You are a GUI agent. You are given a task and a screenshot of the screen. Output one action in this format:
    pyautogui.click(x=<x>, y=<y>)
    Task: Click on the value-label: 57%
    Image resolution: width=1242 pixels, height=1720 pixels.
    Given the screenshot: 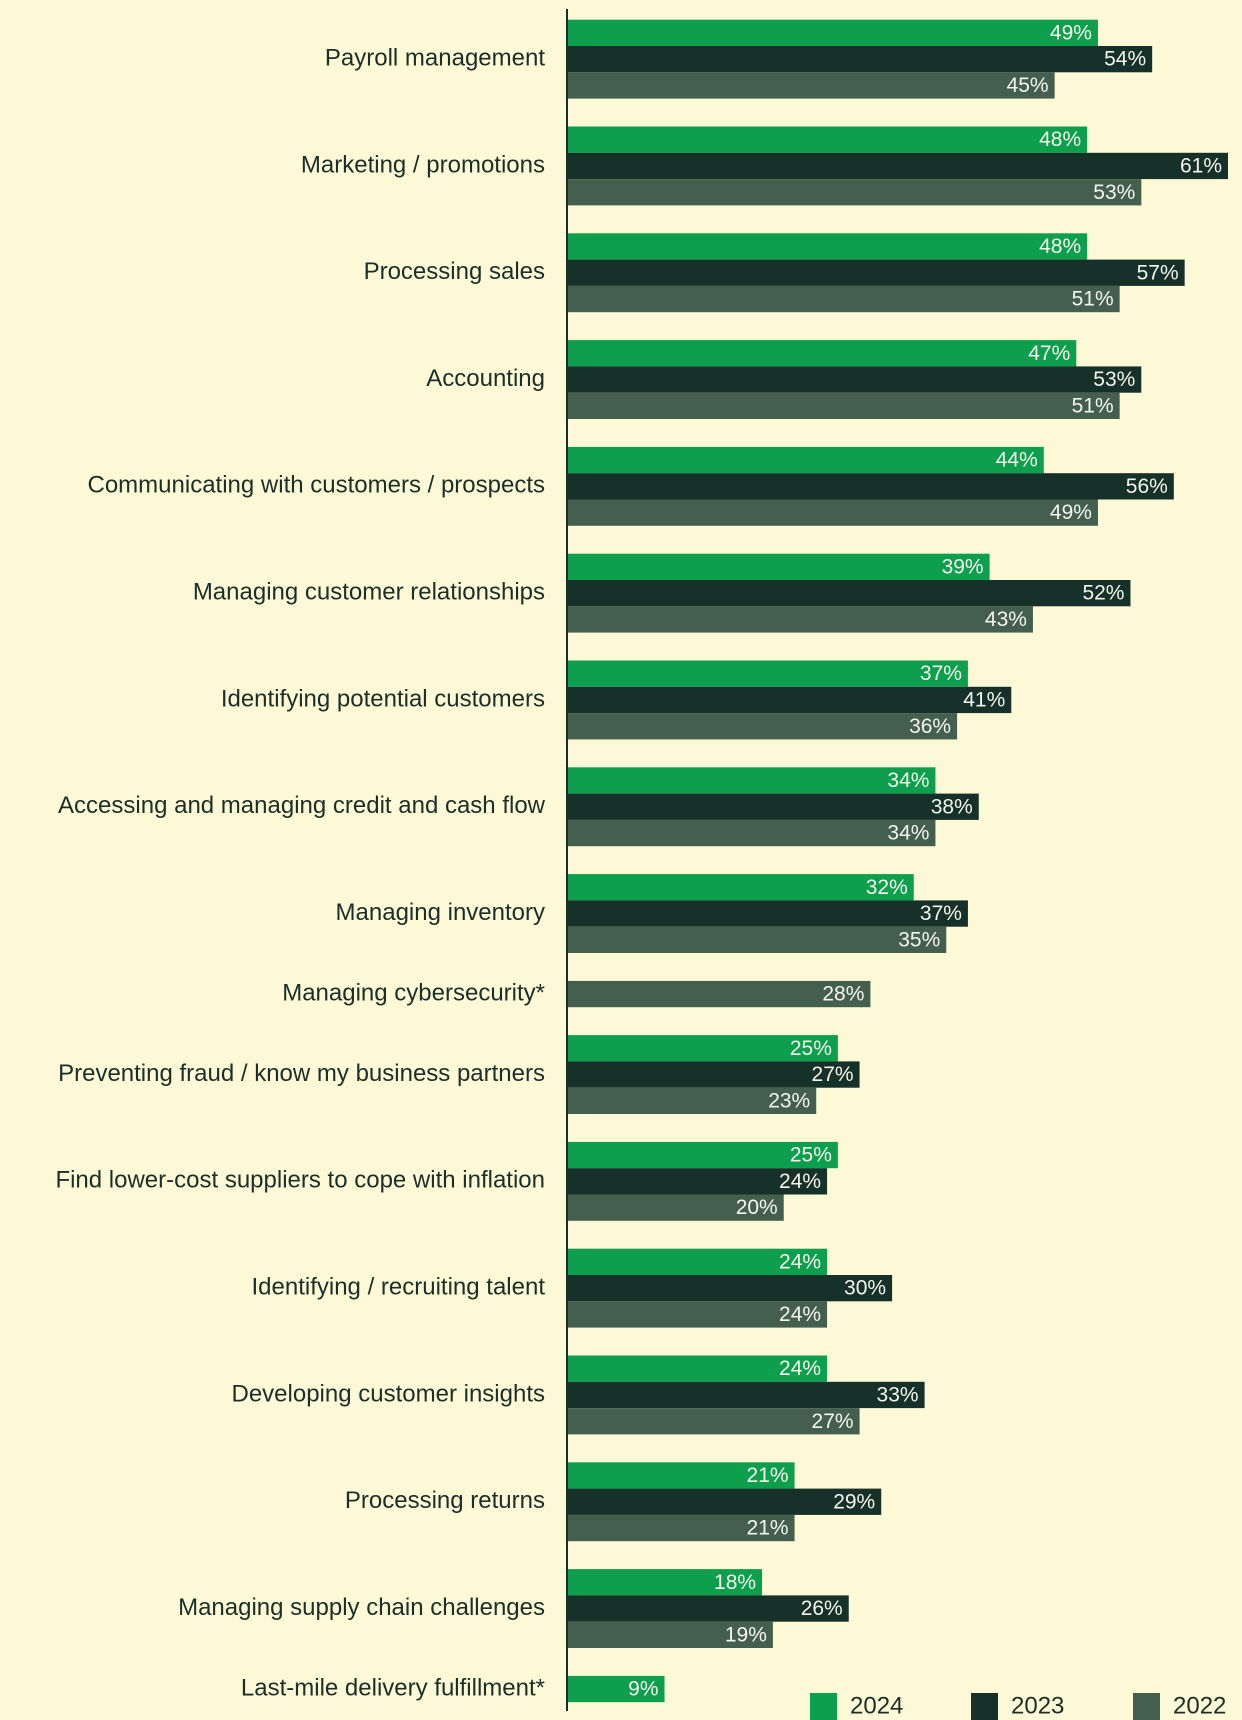 What is the action you would take?
    pyautogui.click(x=1158, y=272)
    